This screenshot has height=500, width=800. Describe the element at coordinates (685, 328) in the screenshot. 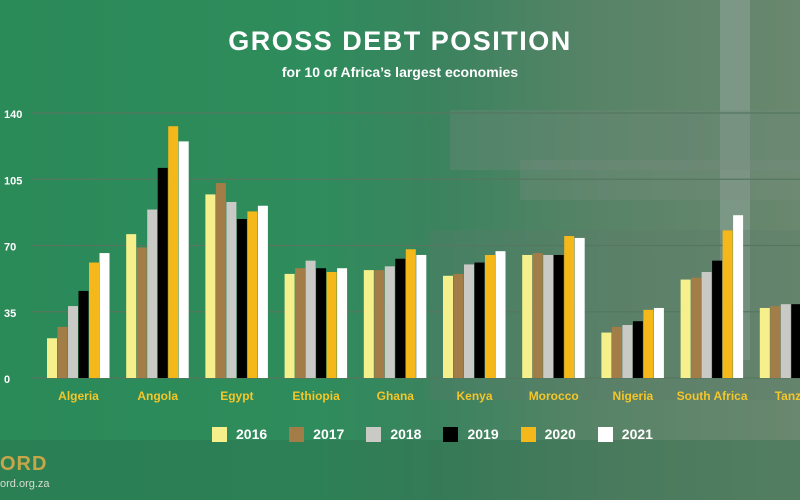

I see `bar-south-africa-2016` at that location.